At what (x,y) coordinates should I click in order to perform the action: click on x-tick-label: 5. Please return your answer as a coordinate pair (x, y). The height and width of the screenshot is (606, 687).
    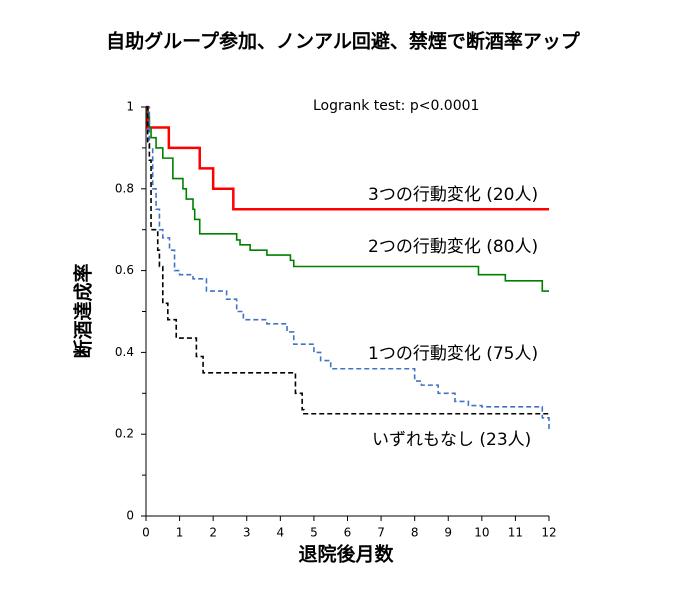
    Looking at the image, I should click on (314, 533).